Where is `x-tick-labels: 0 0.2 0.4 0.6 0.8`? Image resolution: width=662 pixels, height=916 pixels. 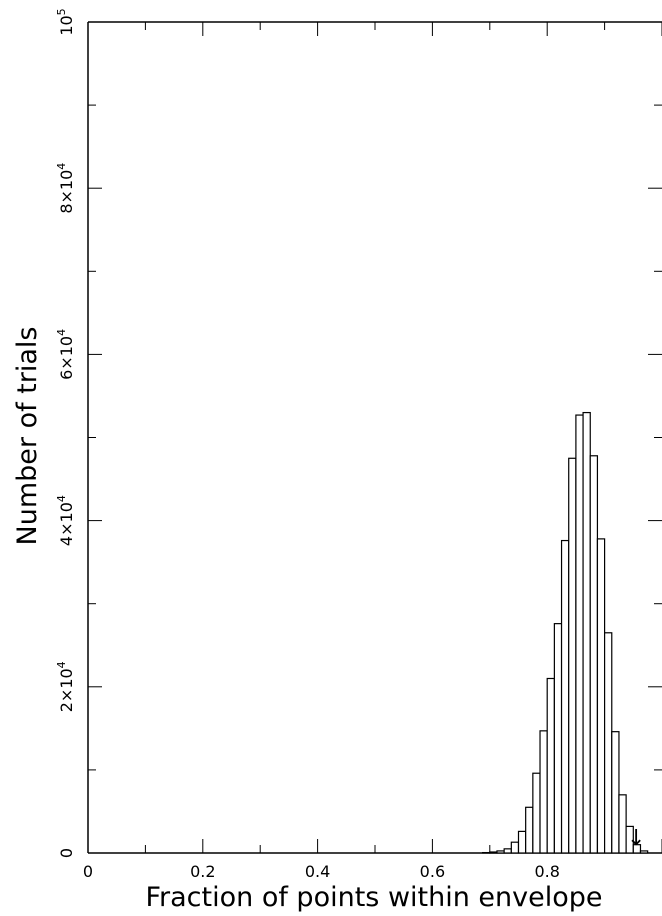
x-tick-labels: 0 0.2 0.4 0.6 0.8 is located at coordinates (321, 871).